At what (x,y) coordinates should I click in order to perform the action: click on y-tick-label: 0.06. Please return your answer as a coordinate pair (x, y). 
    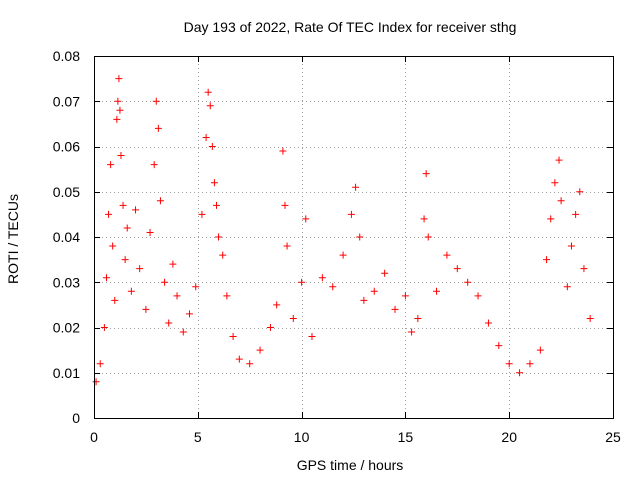
    Looking at the image, I should click on (66, 147).